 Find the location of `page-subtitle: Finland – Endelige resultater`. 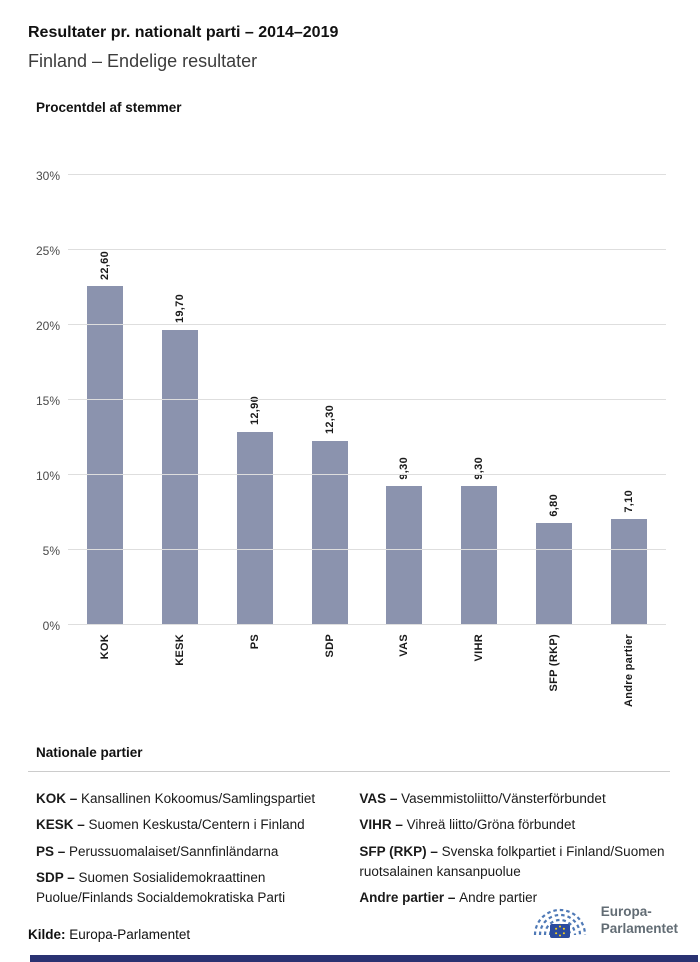

page-subtitle: Finland – Endelige resultater is located at coordinates (143, 61).